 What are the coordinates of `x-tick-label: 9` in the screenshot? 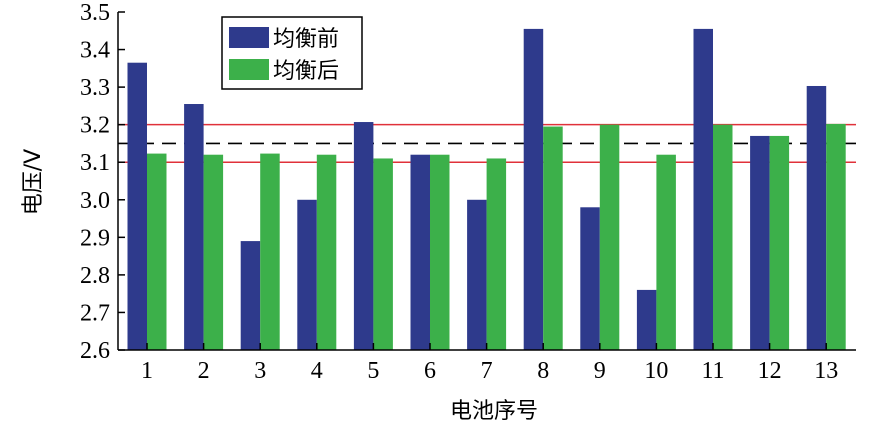 It's located at (600, 371).